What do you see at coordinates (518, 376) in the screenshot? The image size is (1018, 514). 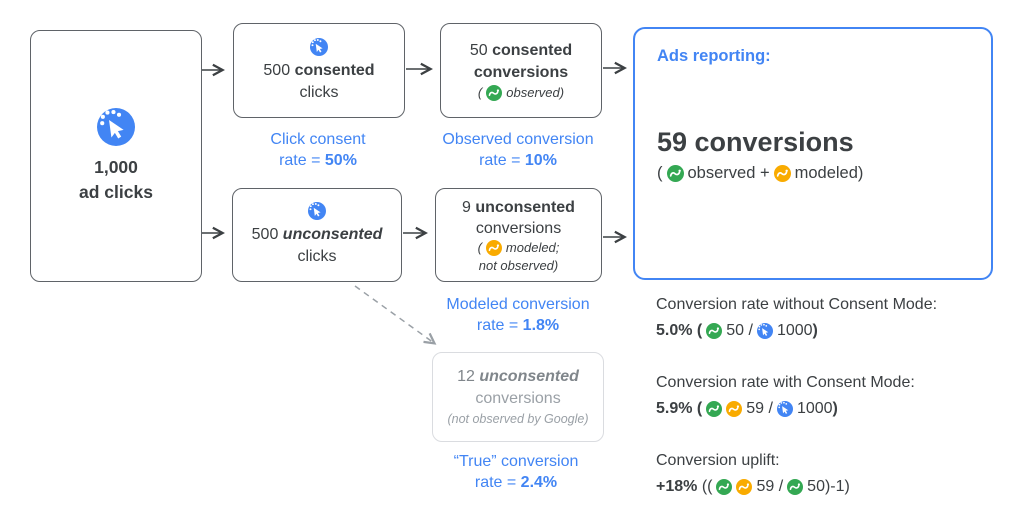 I see `hidden-conv-line1: 12 unconsented` at bounding box center [518, 376].